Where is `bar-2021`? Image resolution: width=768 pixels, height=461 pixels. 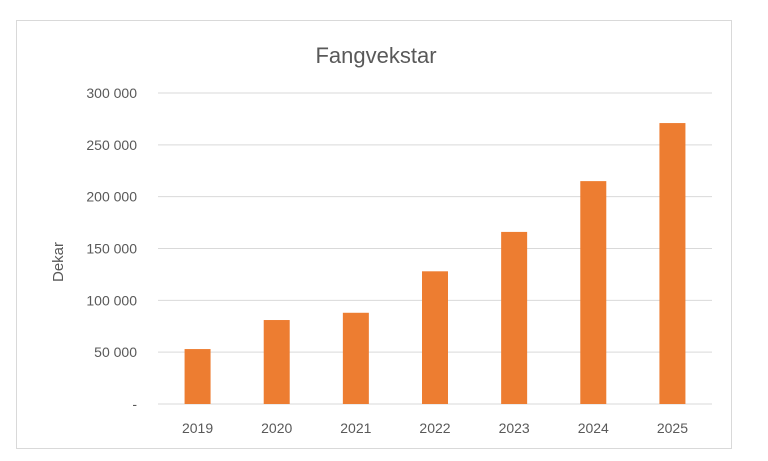
bar-2021 is located at coordinates (355, 358).